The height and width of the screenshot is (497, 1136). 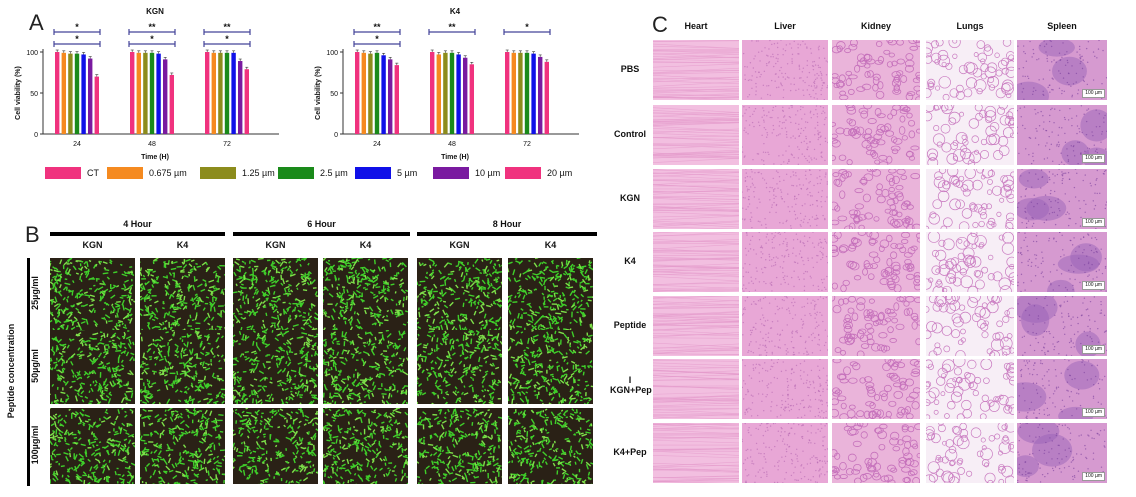 I want to click on time-label: 8 Hour, so click(x=507, y=224).